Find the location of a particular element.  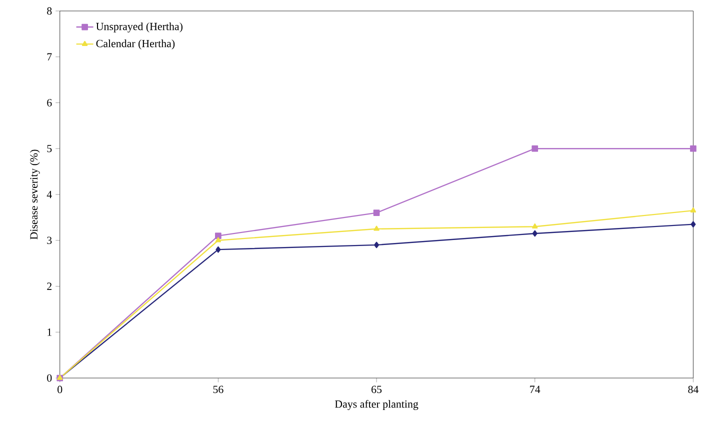

y-tick-label: 1 is located at coordinates (50, 332).